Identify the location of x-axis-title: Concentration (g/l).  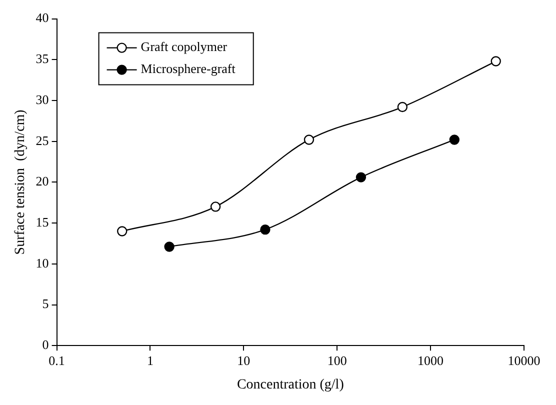
(290, 384).